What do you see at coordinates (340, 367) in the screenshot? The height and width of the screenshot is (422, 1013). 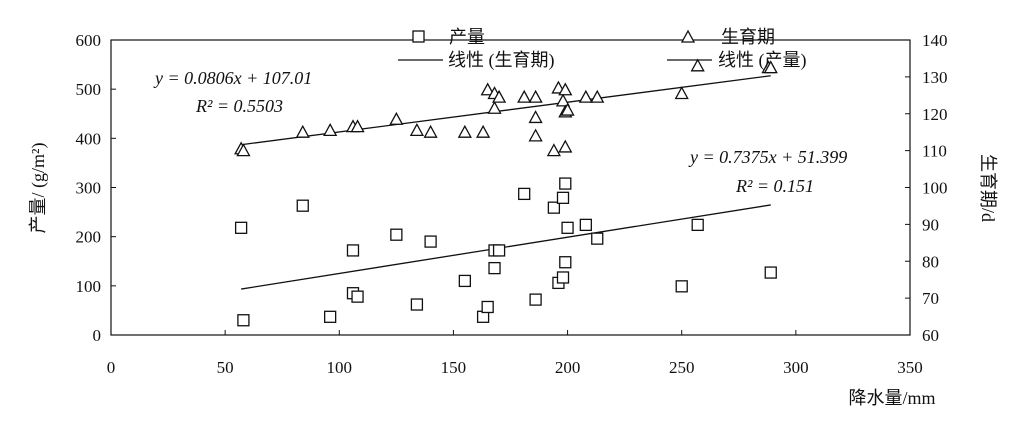 I see `x-tick-label: 100` at bounding box center [340, 367].